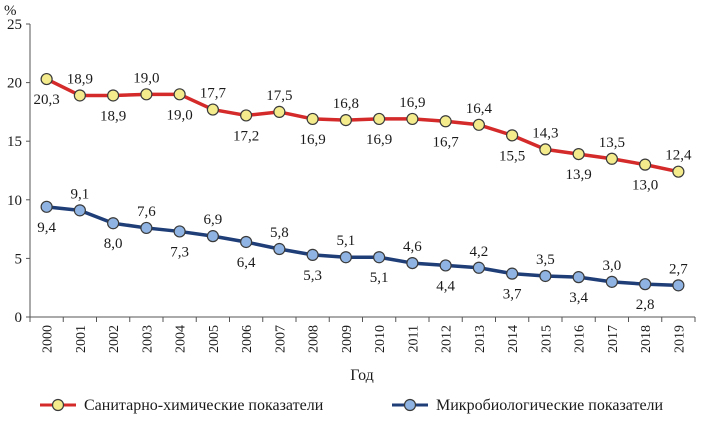  I want to click on x-tick-label: 2006, so click(247, 339).